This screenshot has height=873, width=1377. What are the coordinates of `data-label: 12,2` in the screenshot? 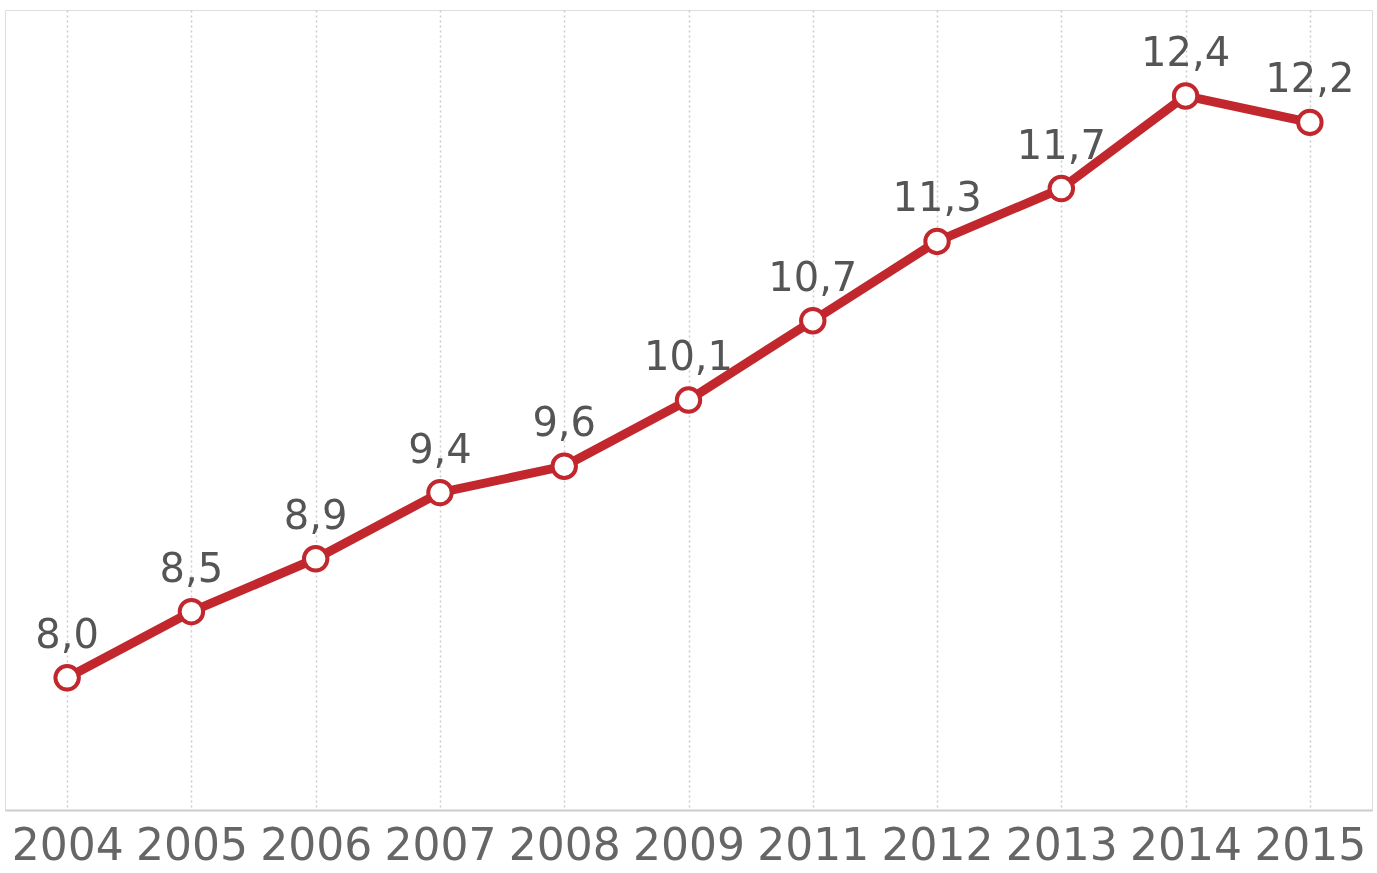 It's located at (1310, 78).